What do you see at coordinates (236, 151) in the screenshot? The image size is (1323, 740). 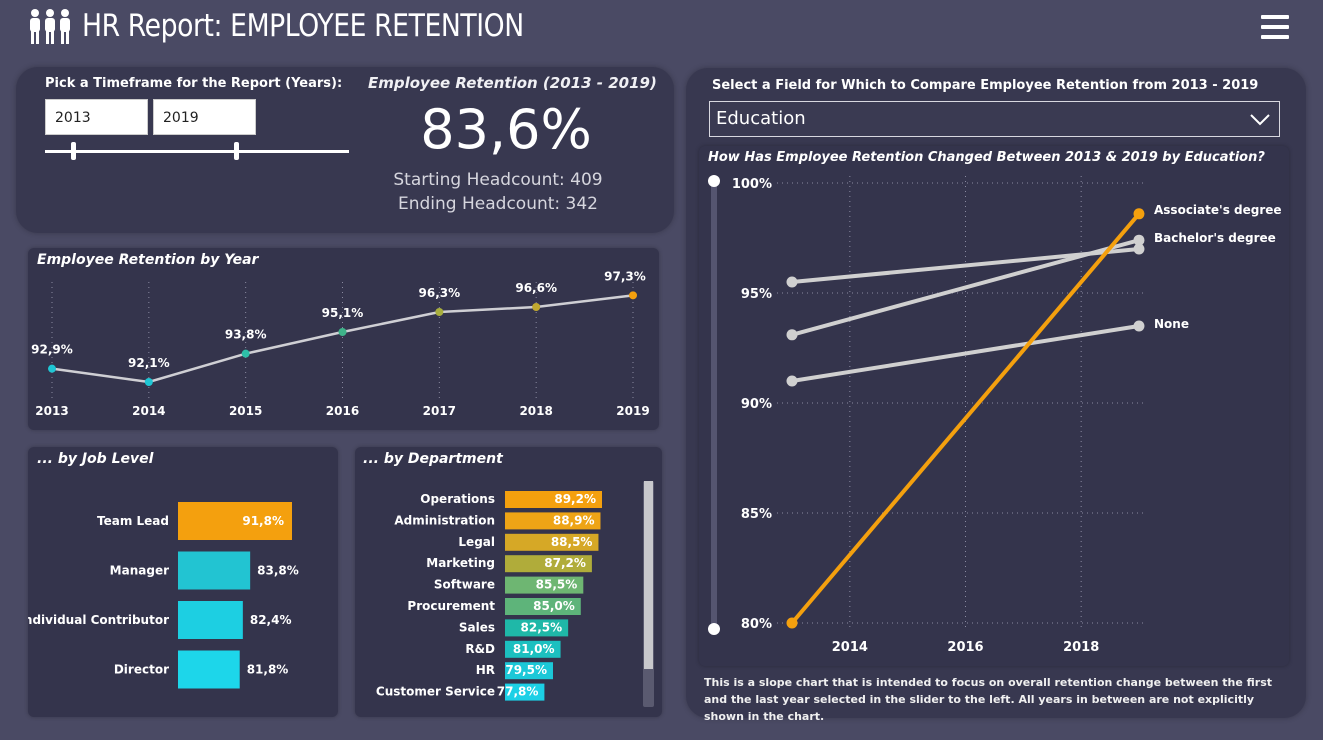 I see `slider-end-handle` at bounding box center [236, 151].